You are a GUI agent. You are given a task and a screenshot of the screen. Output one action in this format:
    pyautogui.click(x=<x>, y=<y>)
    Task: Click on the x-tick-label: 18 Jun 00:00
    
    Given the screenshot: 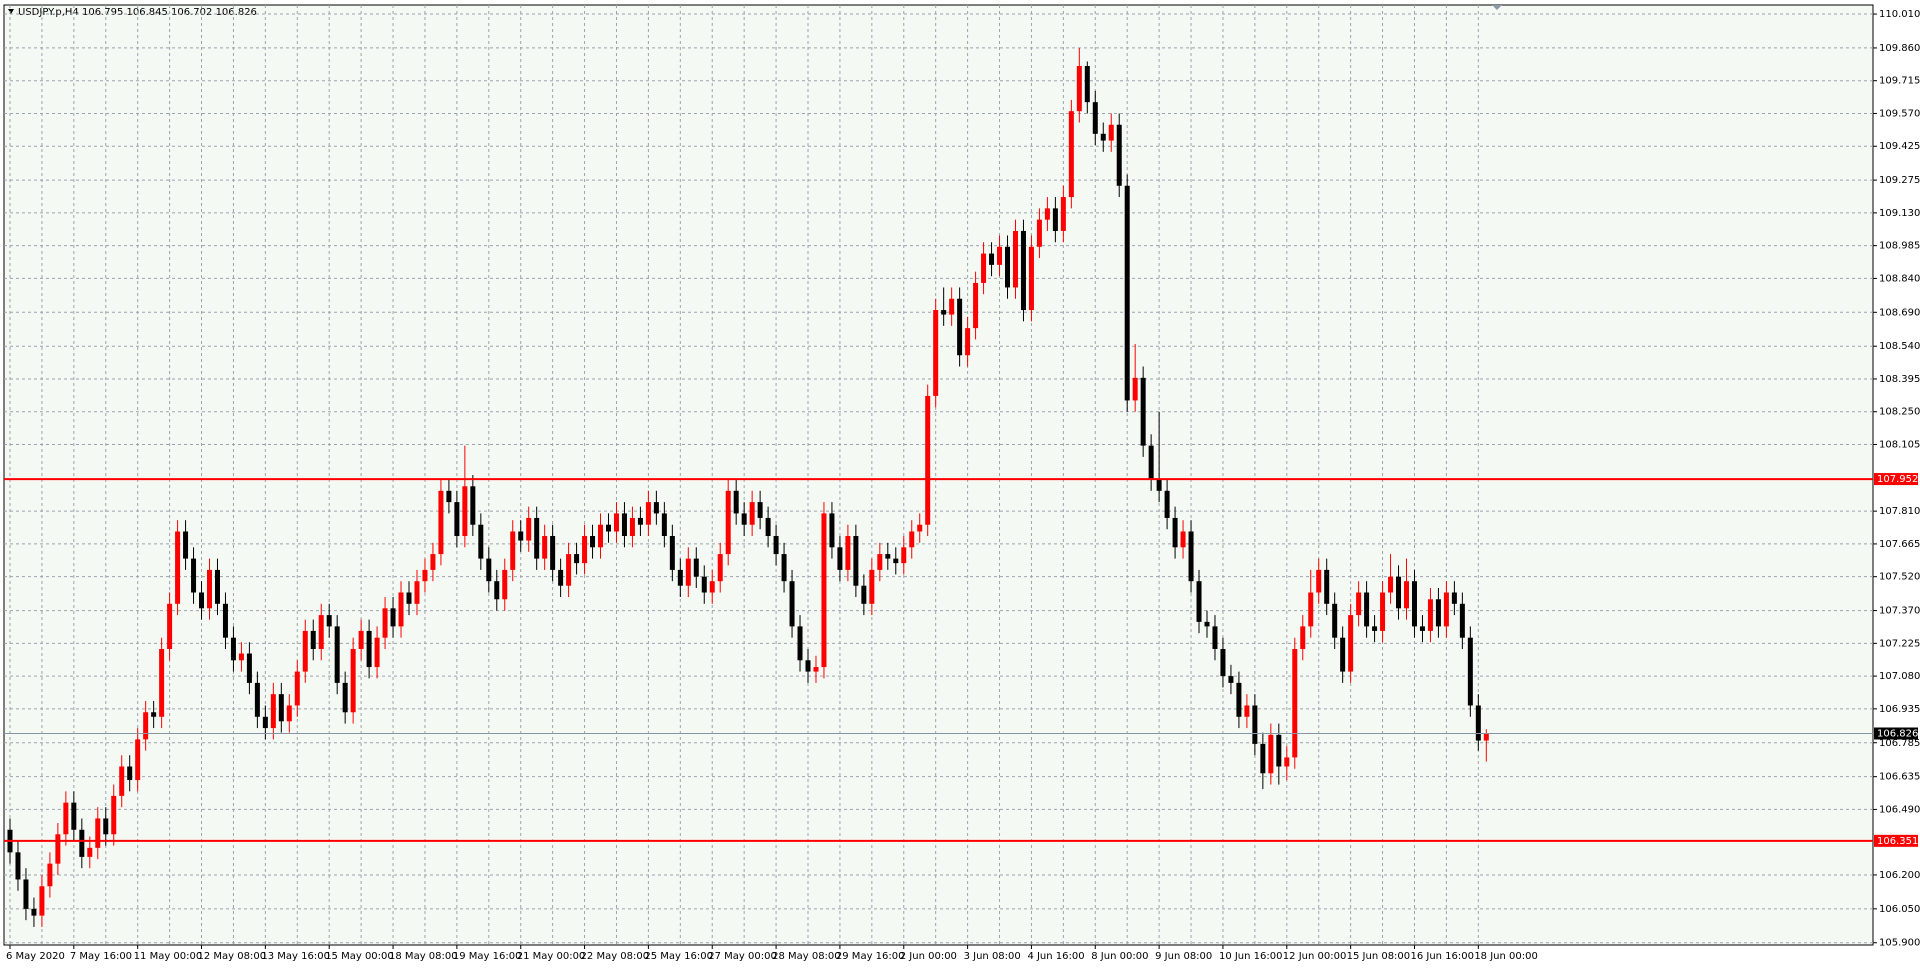 What is the action you would take?
    pyautogui.click(x=1506, y=956)
    